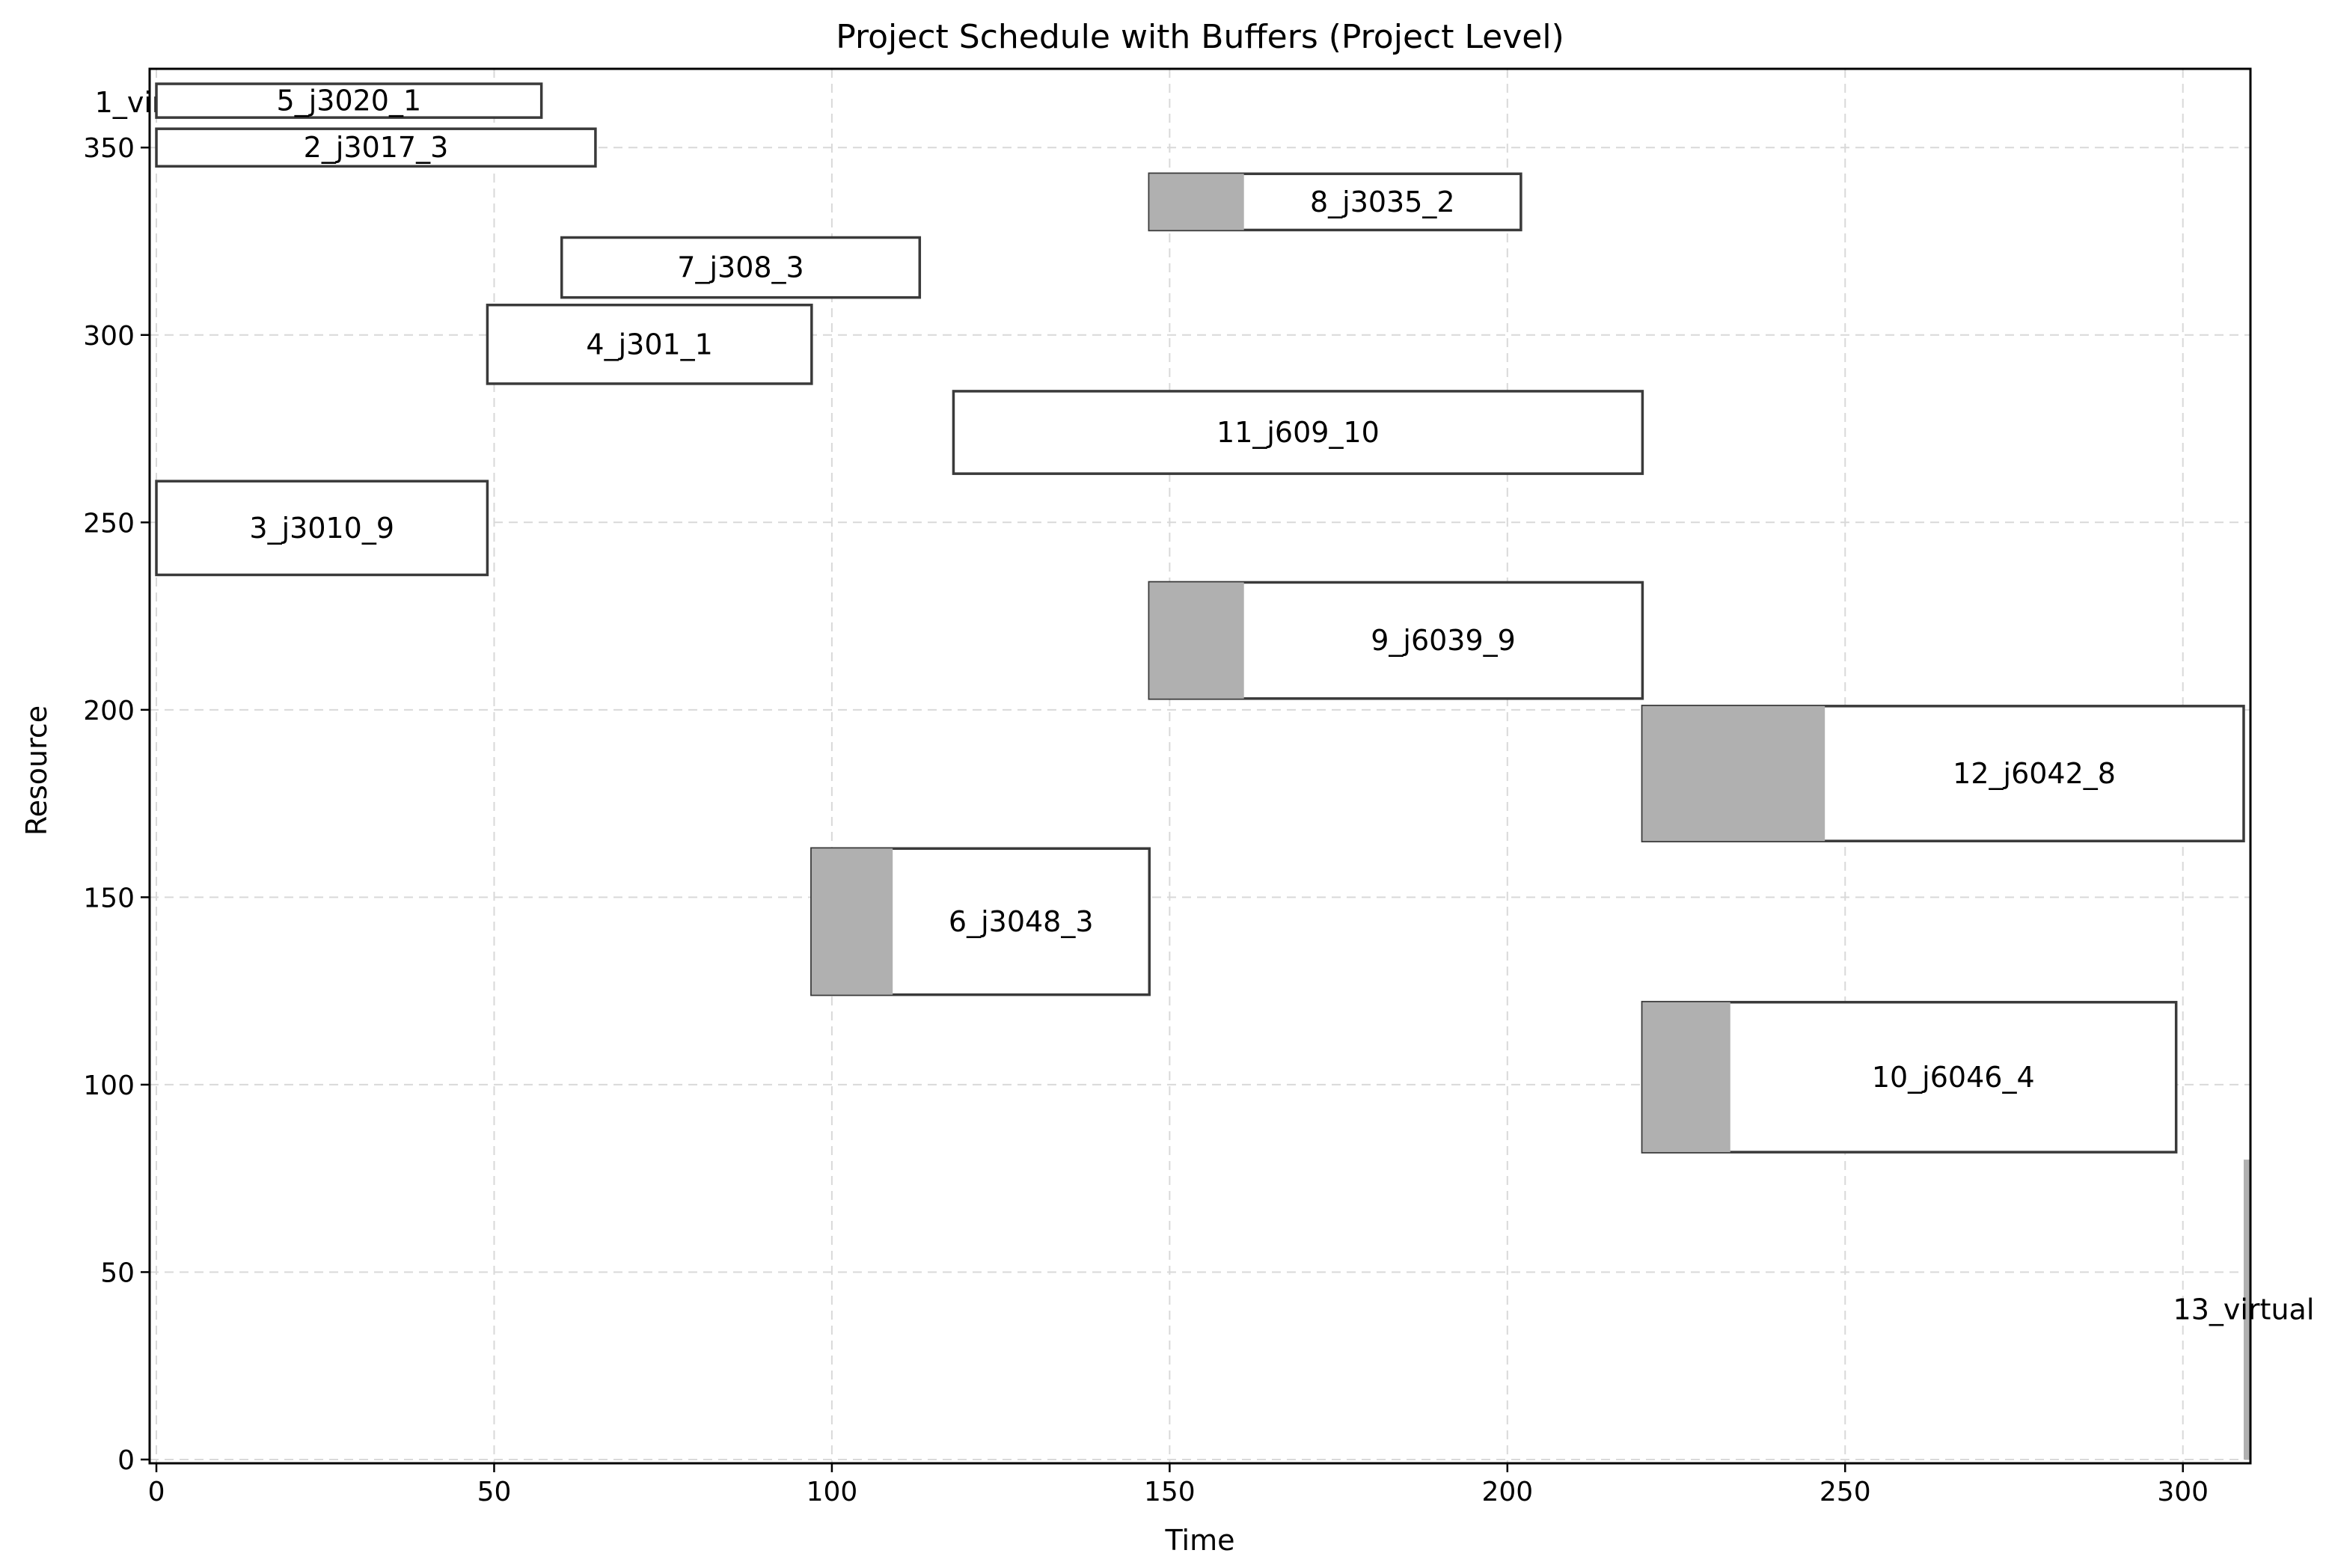 The width and height of the screenshot is (2326, 1568). What do you see at coordinates (36, 770) in the screenshot?
I see `y-axis-label: Resource` at bounding box center [36, 770].